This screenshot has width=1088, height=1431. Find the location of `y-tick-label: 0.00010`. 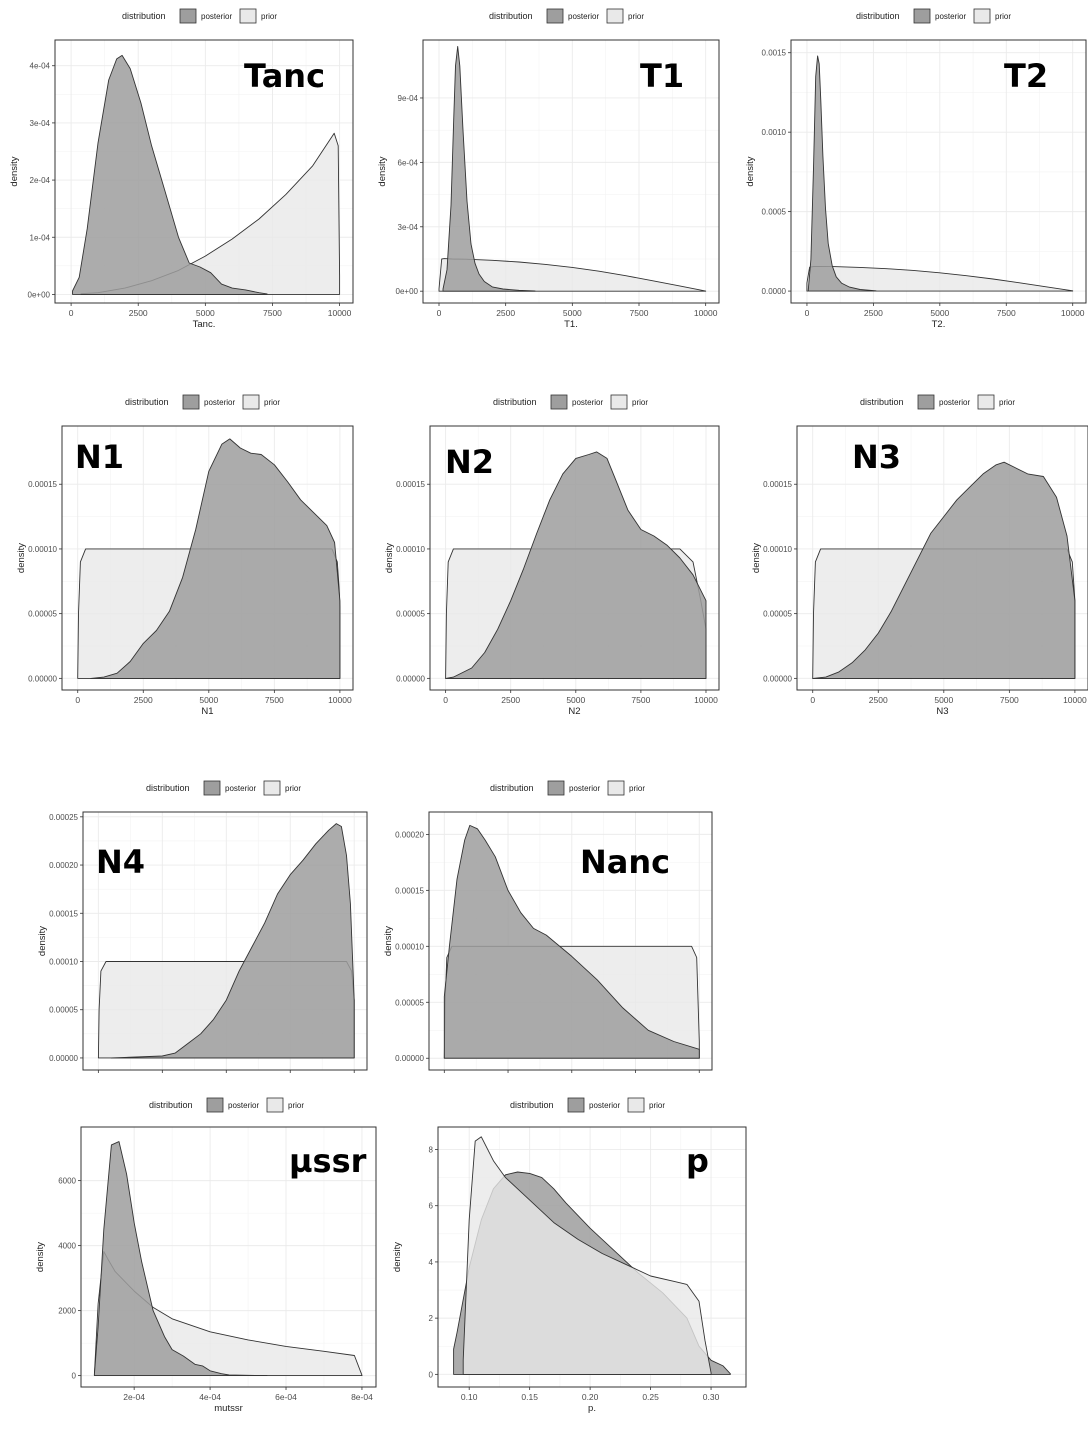

y-tick-label: 0.00010 is located at coordinates (410, 549).